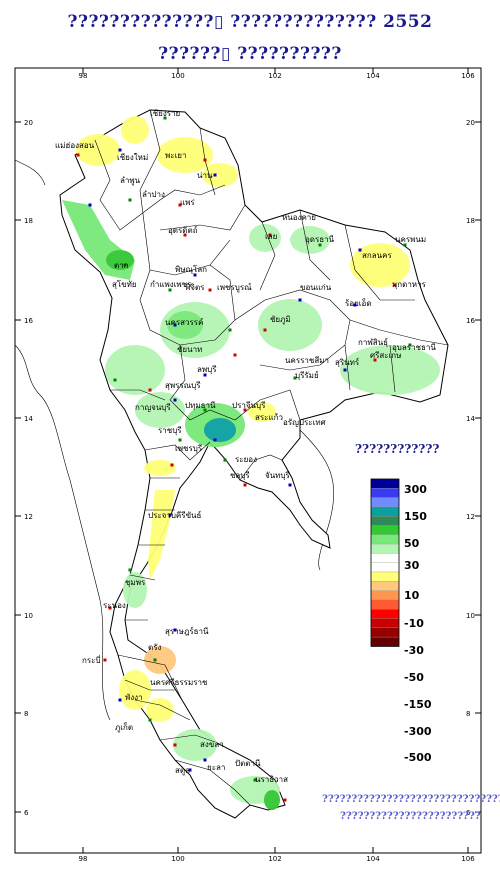 The image size is (500, 871). Describe the element at coordinates (114, 605) in the screenshot. I see `province-label: ระนอง` at that location.